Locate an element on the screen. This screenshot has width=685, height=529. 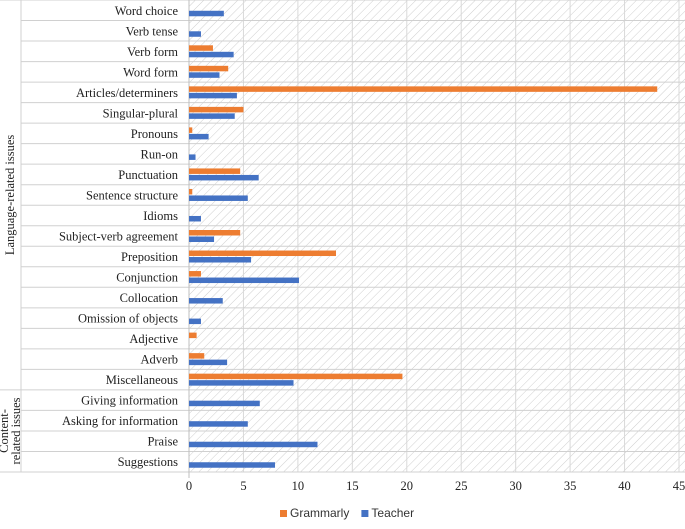
x-tick-label-20: 20 is located at coordinates (407, 486).